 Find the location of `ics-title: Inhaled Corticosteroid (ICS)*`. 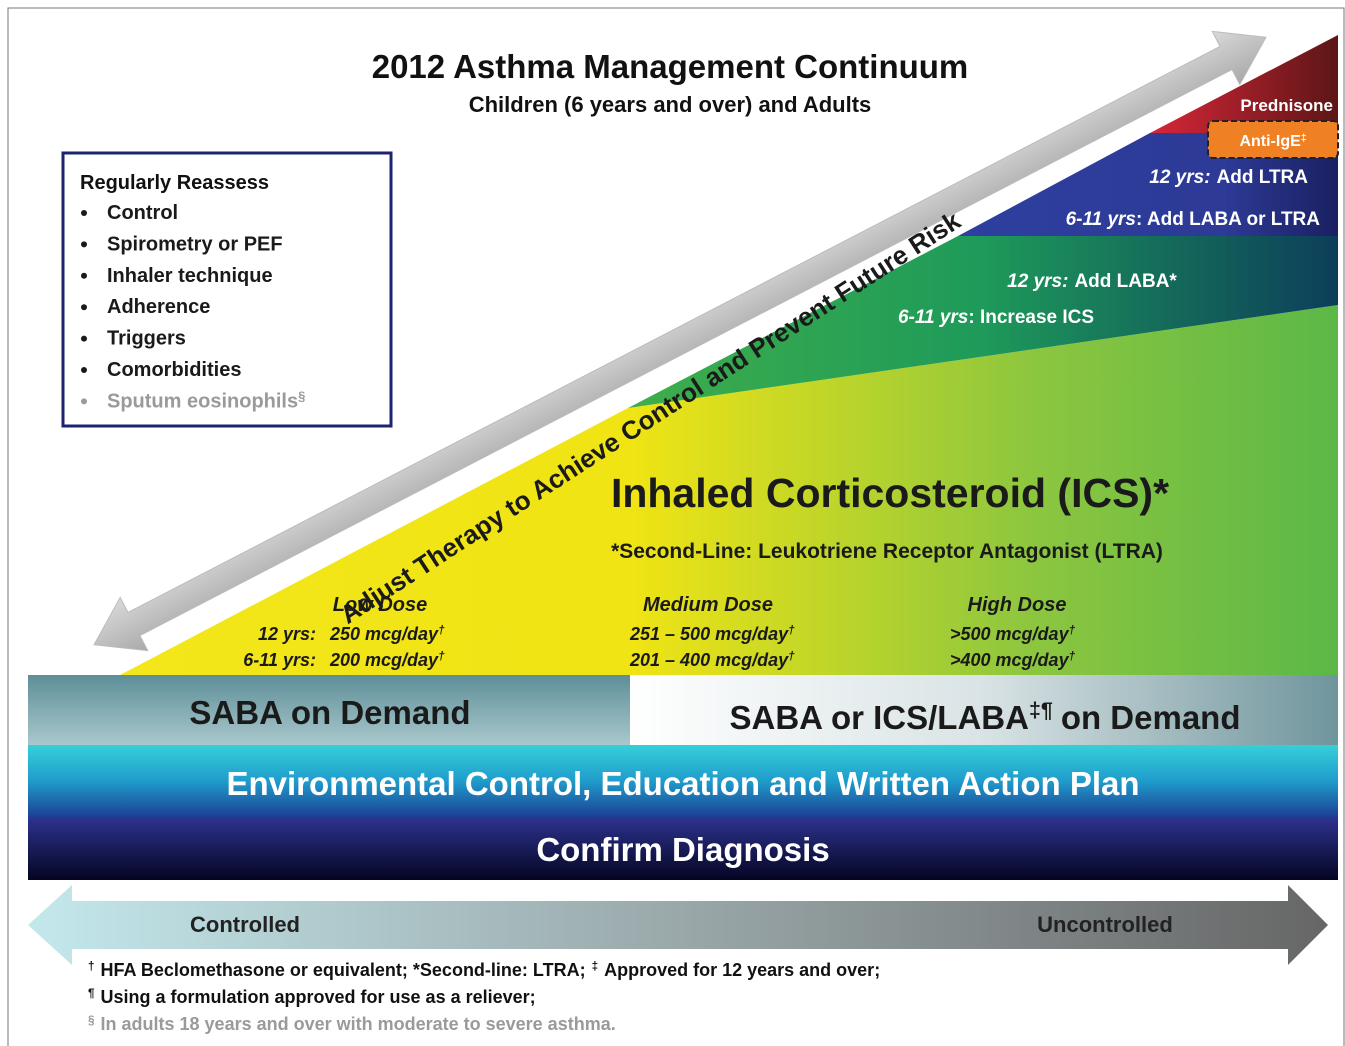

ics-title: Inhaled Corticosteroid (ICS)* is located at coordinates (890, 493).